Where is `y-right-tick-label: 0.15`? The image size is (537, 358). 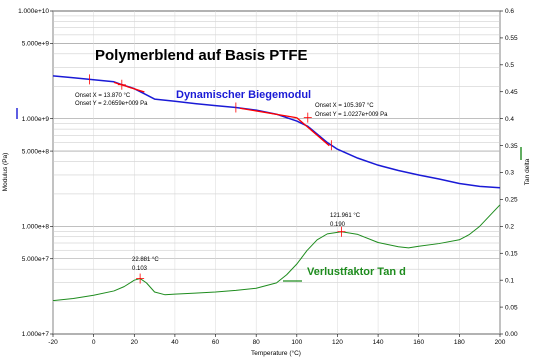 y-right-tick-label: 0.15 is located at coordinates (511, 253).